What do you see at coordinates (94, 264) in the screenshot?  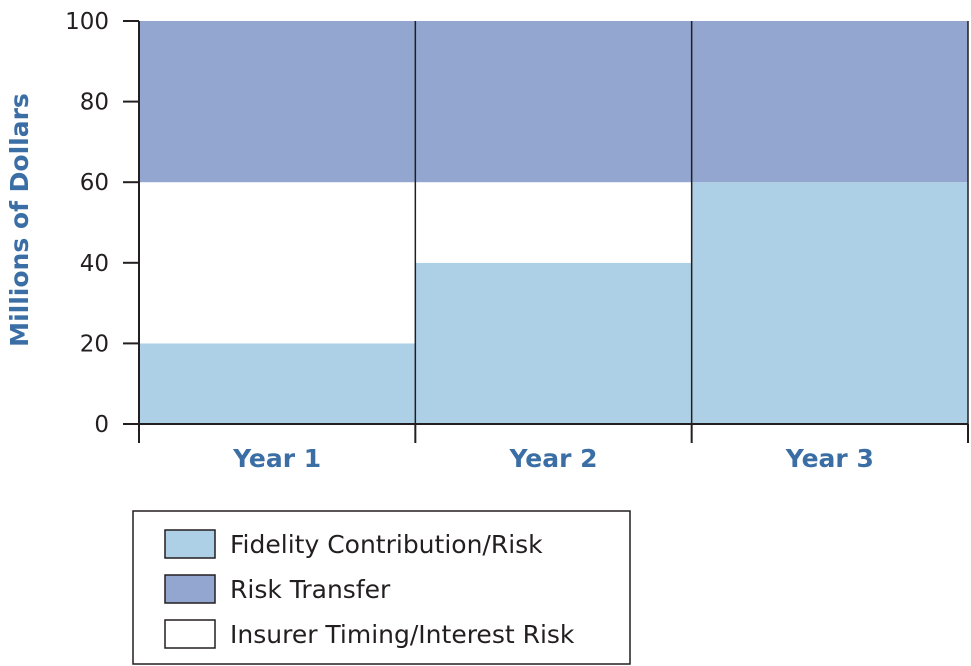 I see `y-tick-label: 40` at bounding box center [94, 264].